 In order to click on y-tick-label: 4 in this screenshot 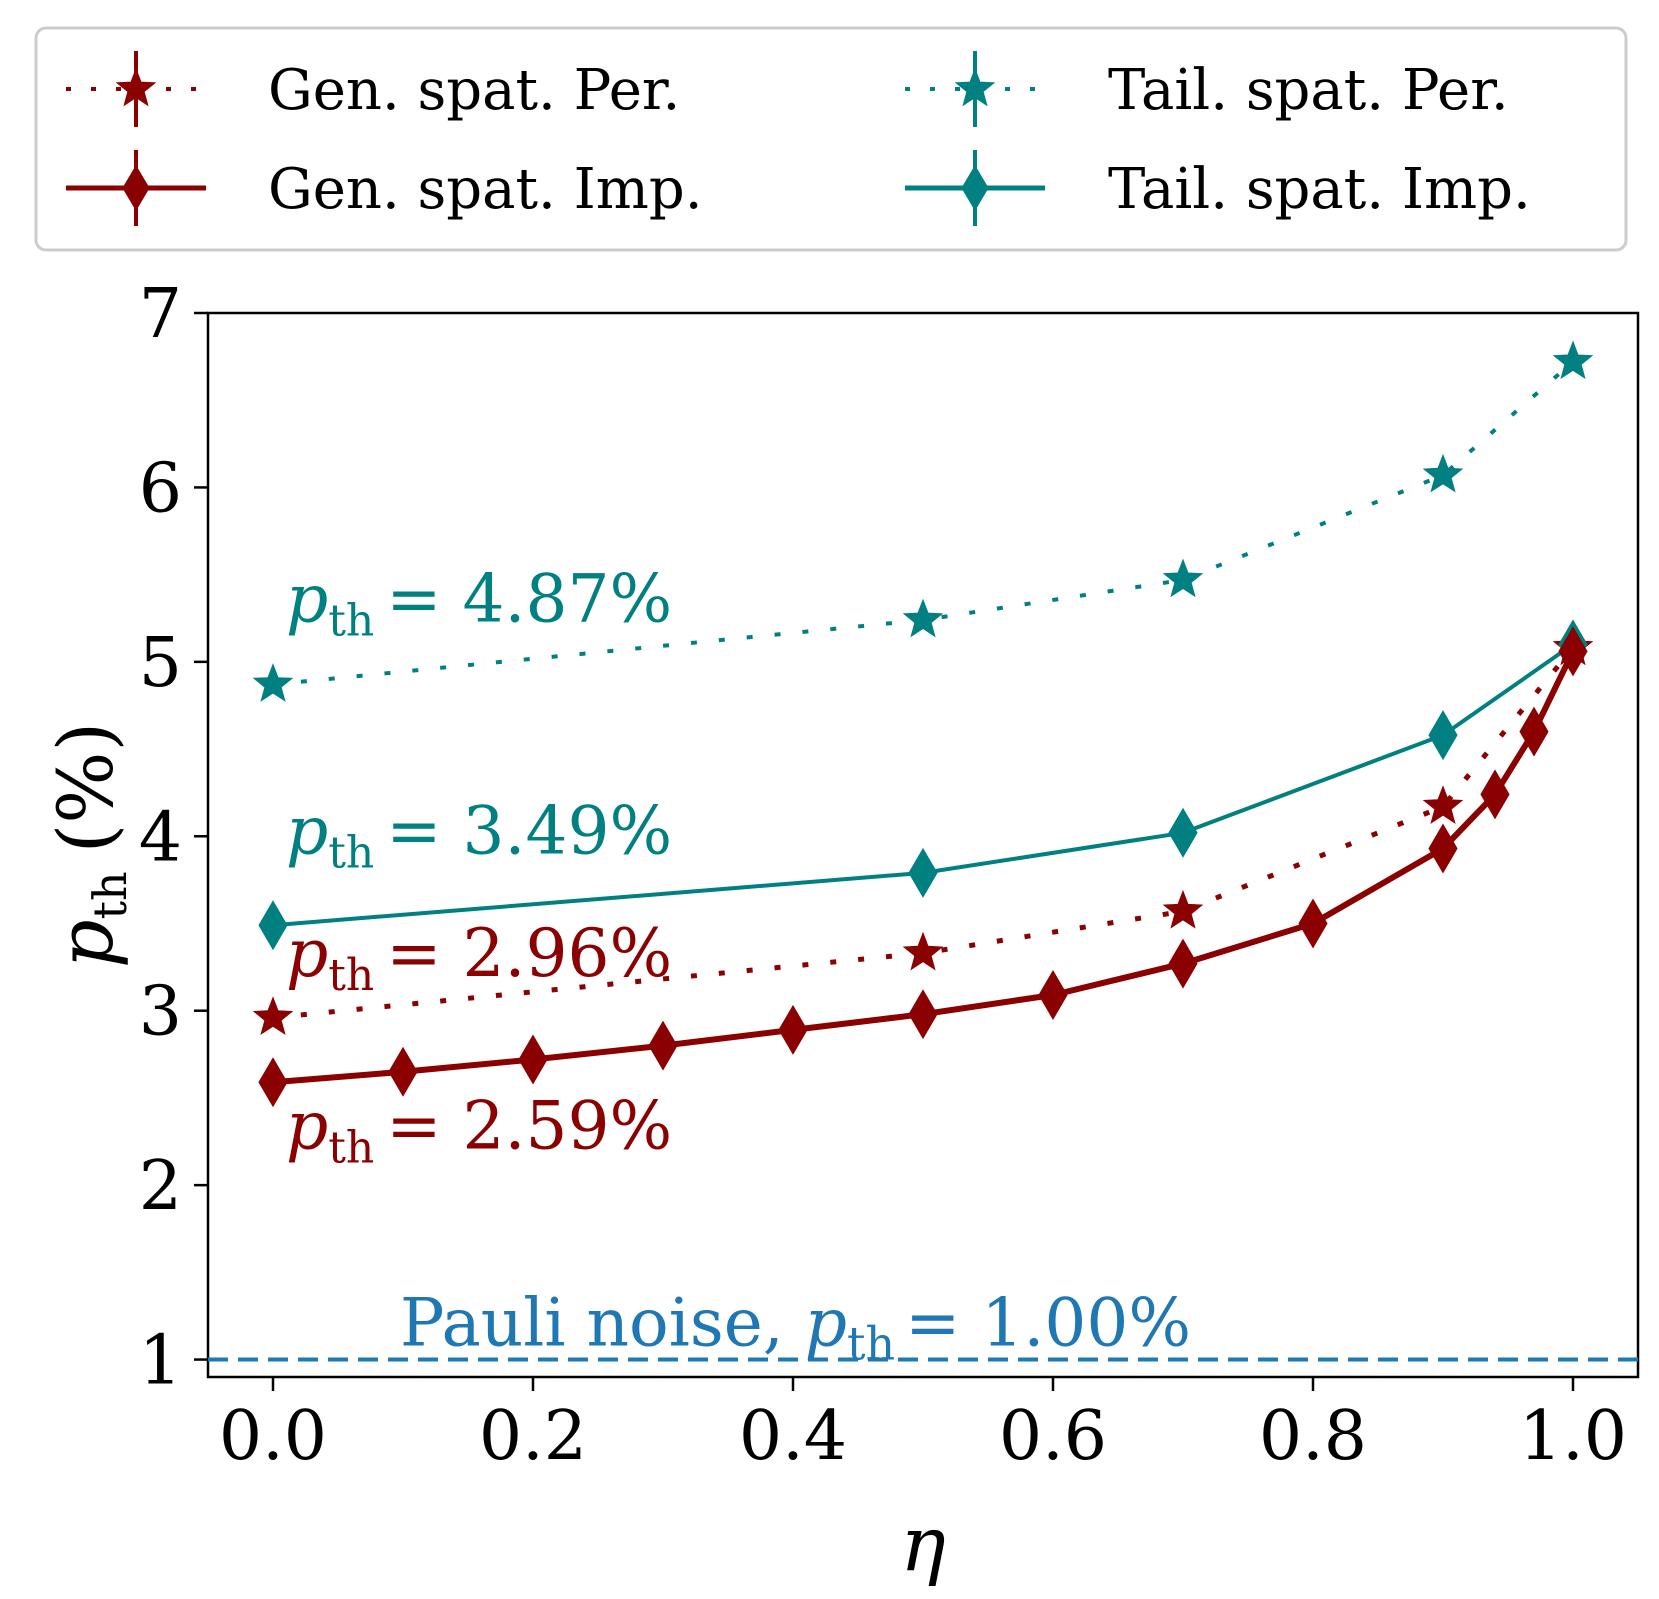, I will do `click(160, 837)`.